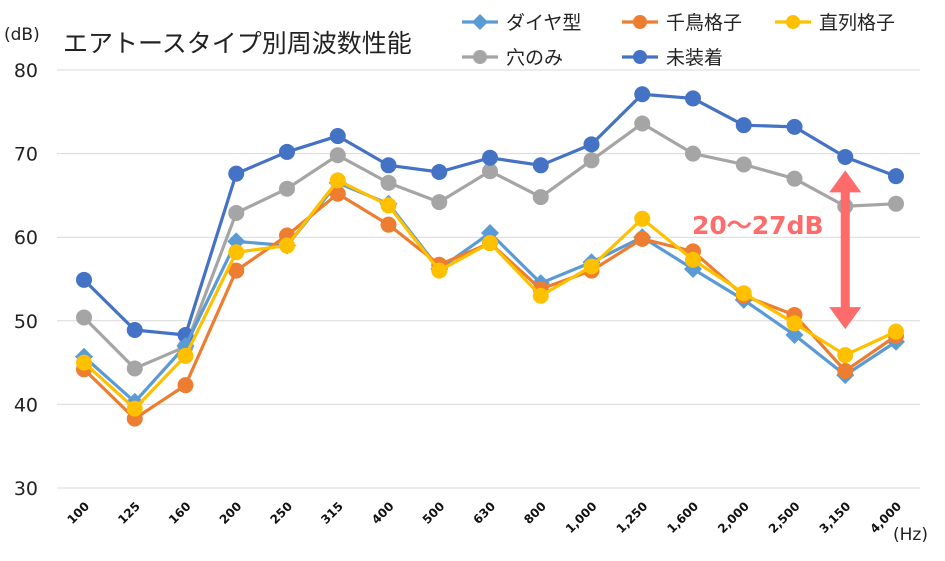  Describe the element at coordinates (237, 43) in the screenshot. I see `chart-title: エアトースタイプ別周波数性能` at that location.